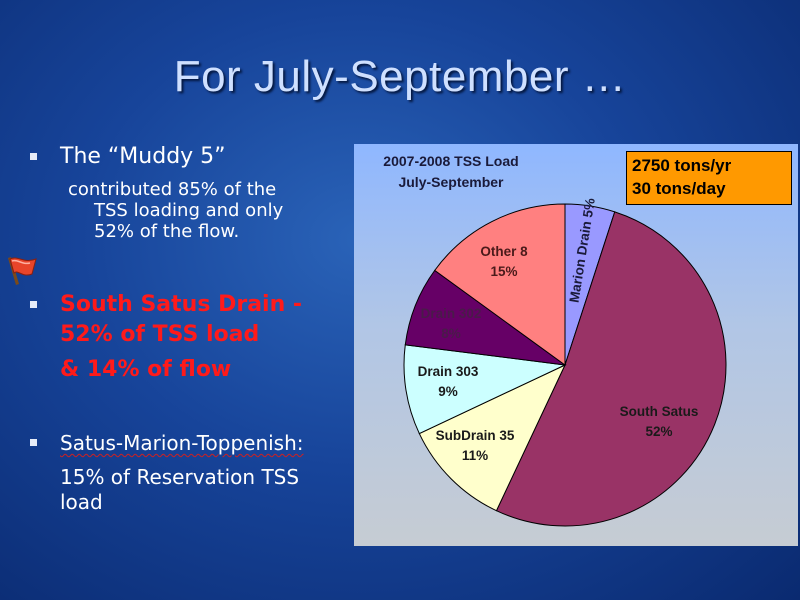  What do you see at coordinates (448, 381) in the screenshot?
I see `slice-label: Drain 303 9%` at bounding box center [448, 381].